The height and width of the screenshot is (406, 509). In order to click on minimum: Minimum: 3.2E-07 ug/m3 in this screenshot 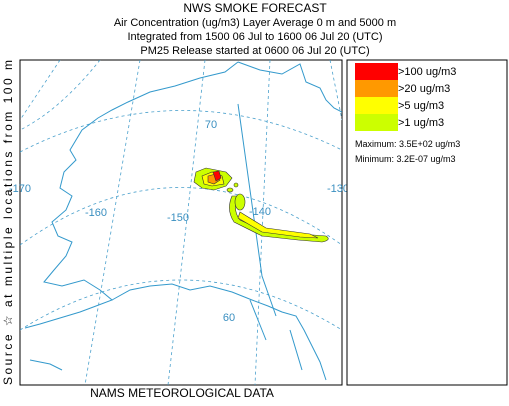, I will do `click(405, 159)`.